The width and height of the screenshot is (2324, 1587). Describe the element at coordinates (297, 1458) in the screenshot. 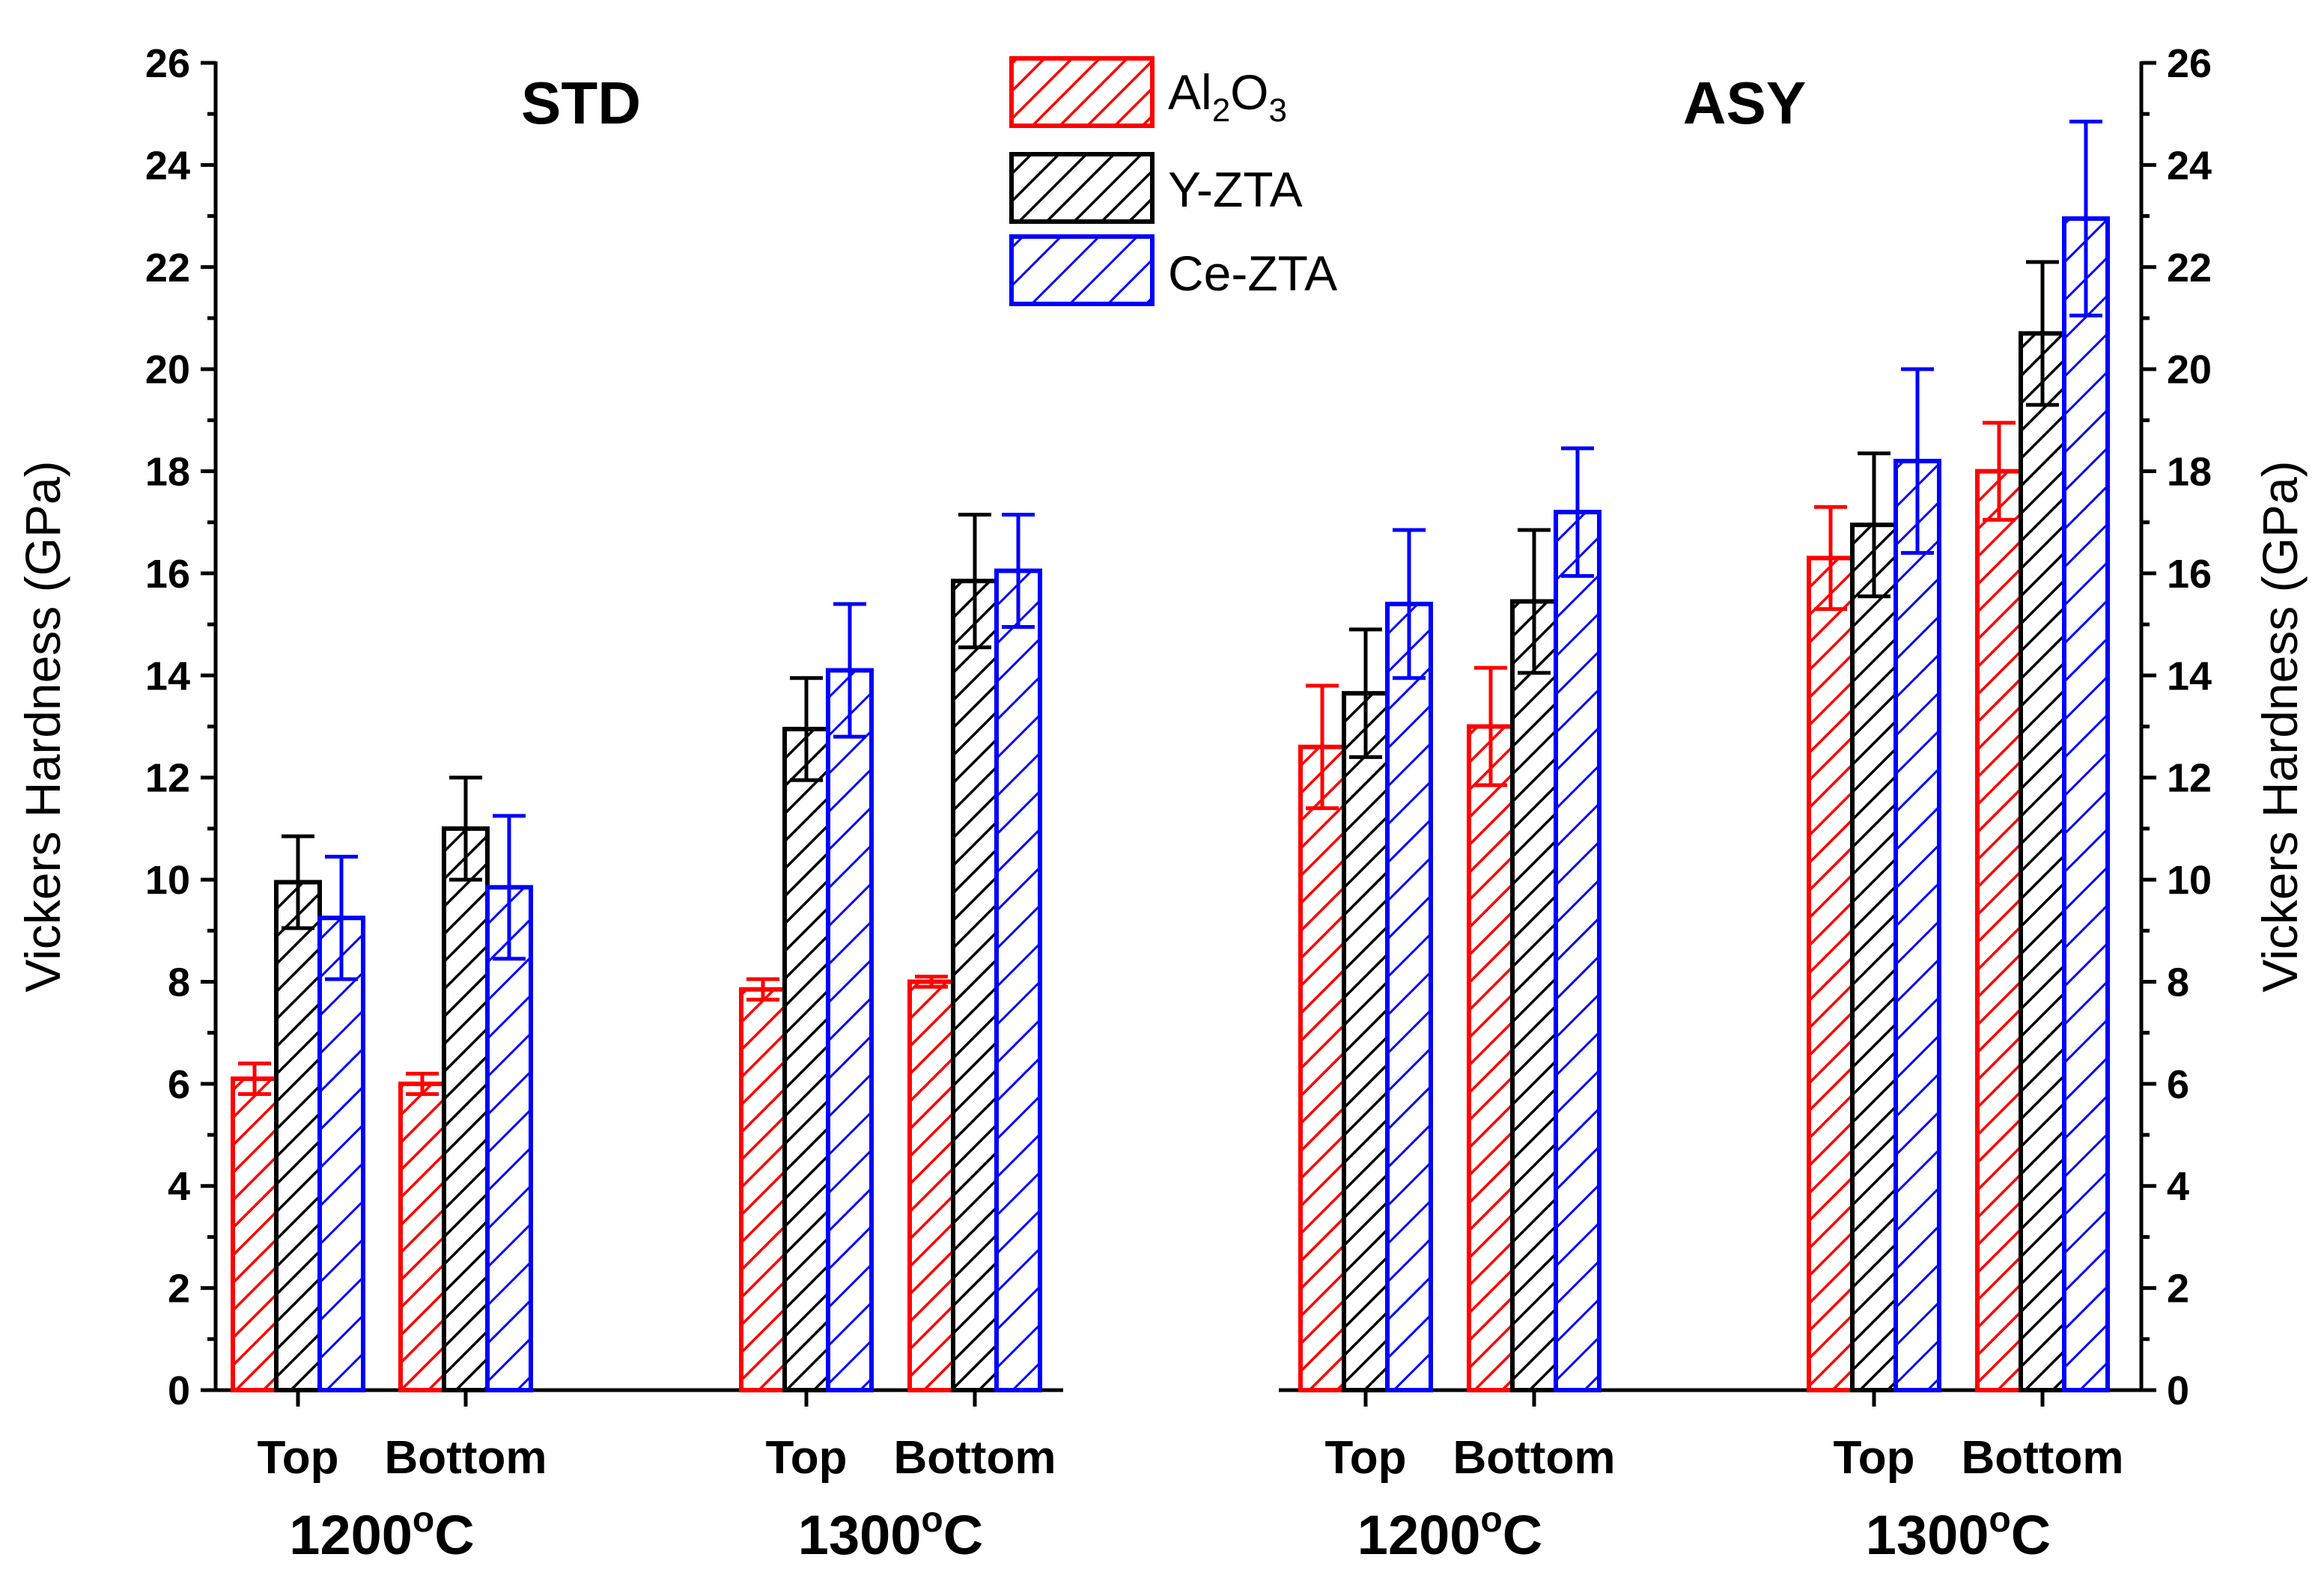

I see `x-tick-label-std-1200-top: Top` at that location.